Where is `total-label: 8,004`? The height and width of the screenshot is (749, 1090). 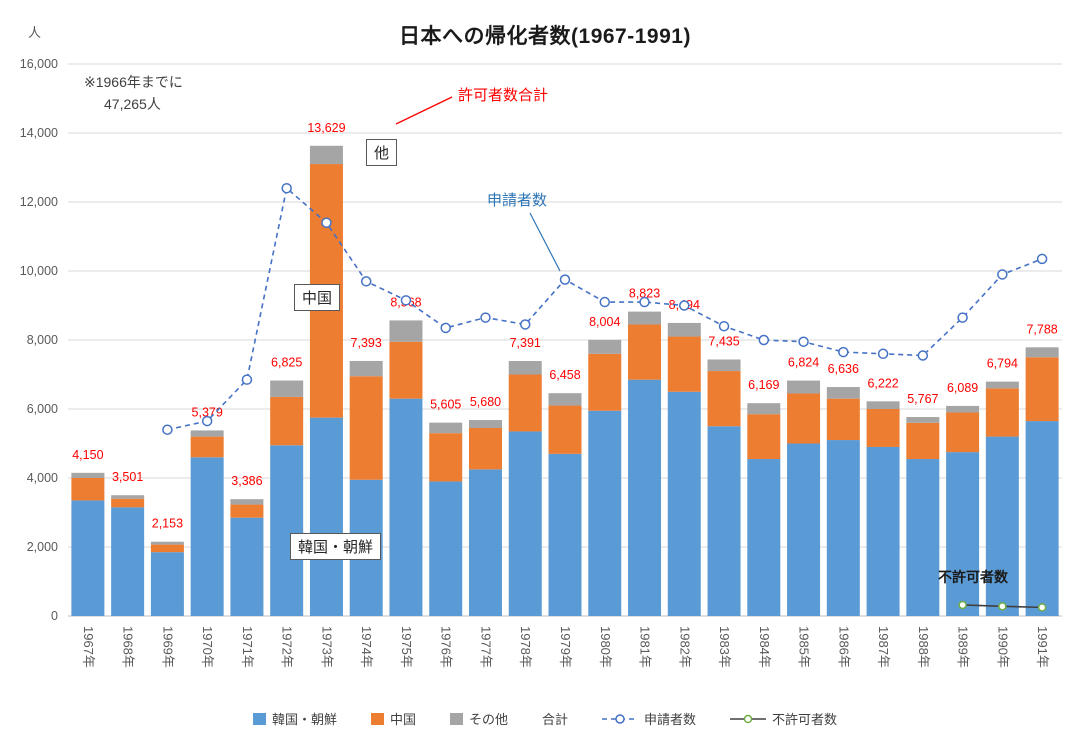
total-label: 8,004 is located at coordinates (604, 322).